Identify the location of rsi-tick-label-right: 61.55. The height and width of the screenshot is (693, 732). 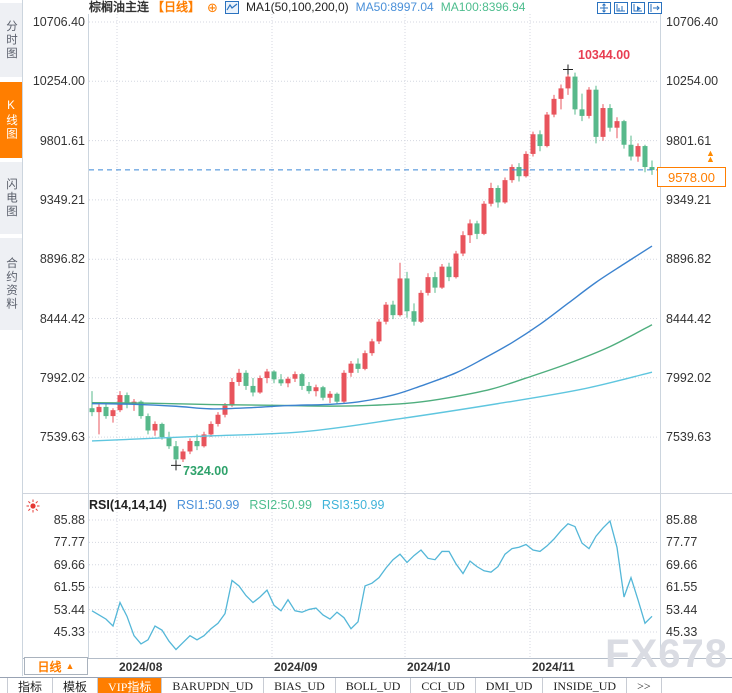
(682, 587).